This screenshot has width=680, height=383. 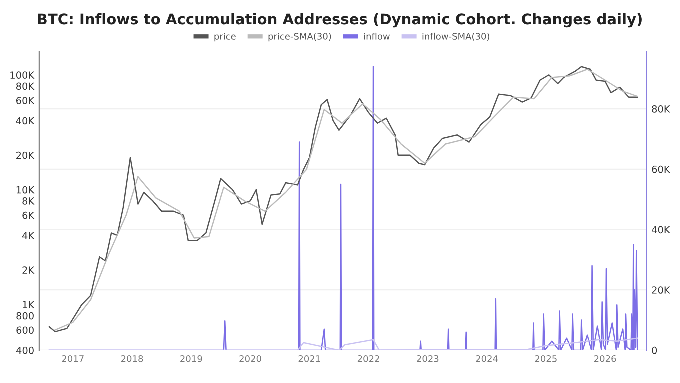 What do you see at coordinates (300, 37) in the screenshot?
I see `legend-label: price-SMA(30)` at bounding box center [300, 37].